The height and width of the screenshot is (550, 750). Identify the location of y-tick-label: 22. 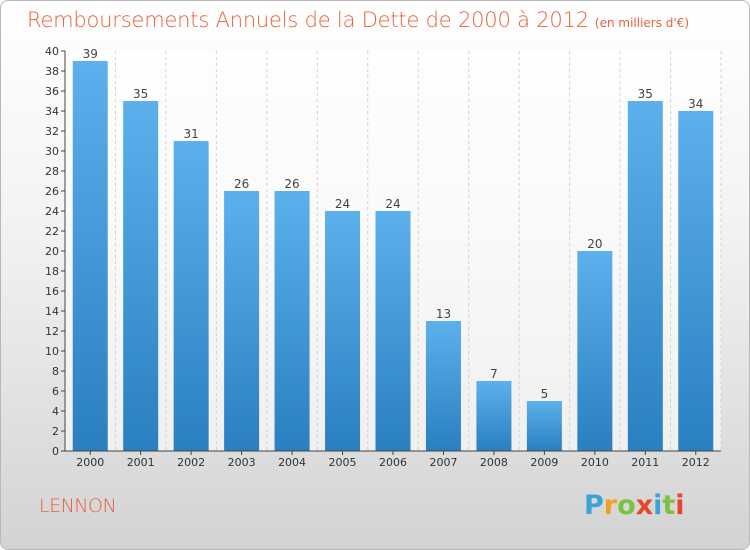
(52, 231).